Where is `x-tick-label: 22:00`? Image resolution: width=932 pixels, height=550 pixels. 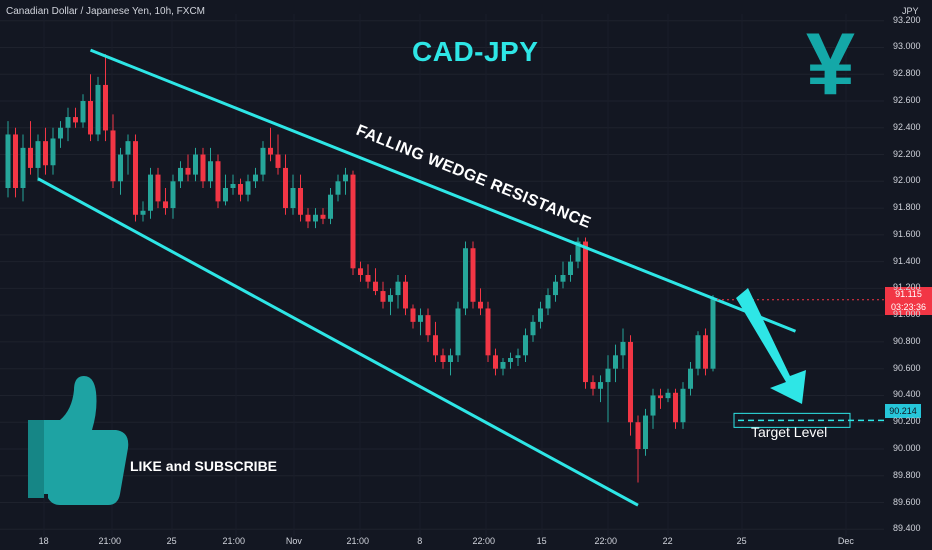 x-tick-label: 22:00 is located at coordinates (484, 541).